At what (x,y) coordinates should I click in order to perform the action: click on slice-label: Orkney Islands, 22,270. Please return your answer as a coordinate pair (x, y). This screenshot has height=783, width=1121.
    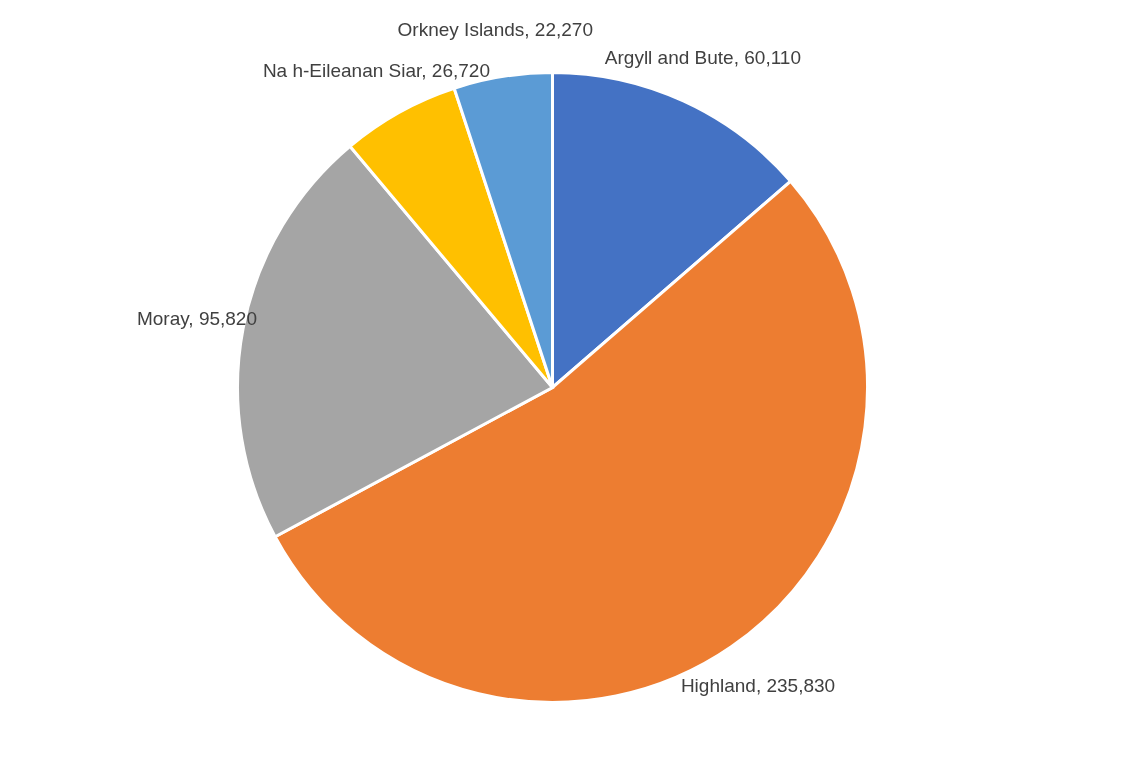
    Looking at the image, I should click on (495, 30).